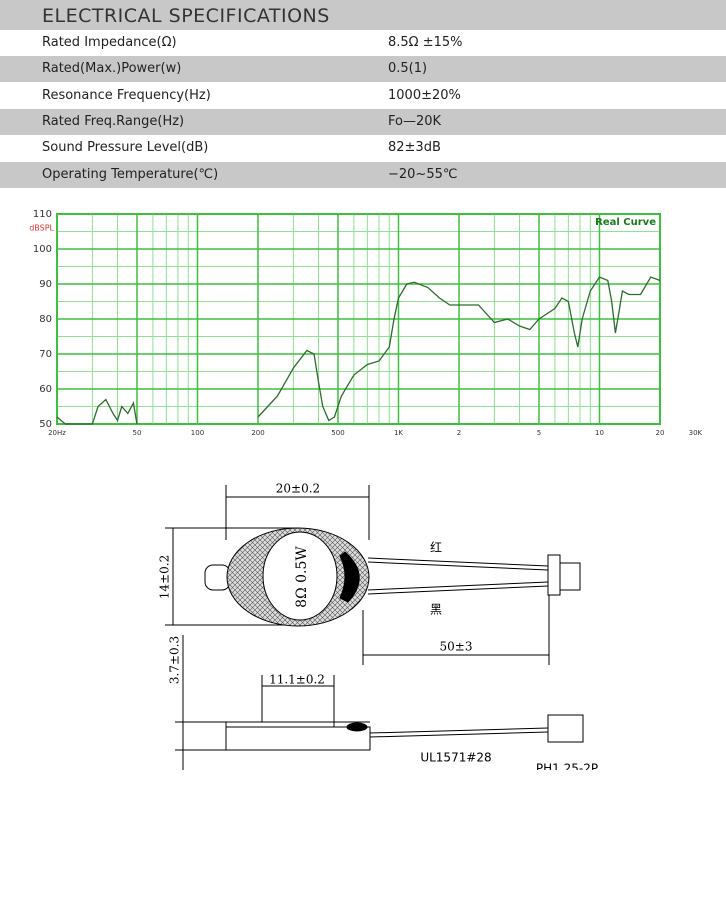 The image size is (726, 900). What do you see at coordinates (625, 222) in the screenshot?
I see `annotation: Real Curve` at bounding box center [625, 222].